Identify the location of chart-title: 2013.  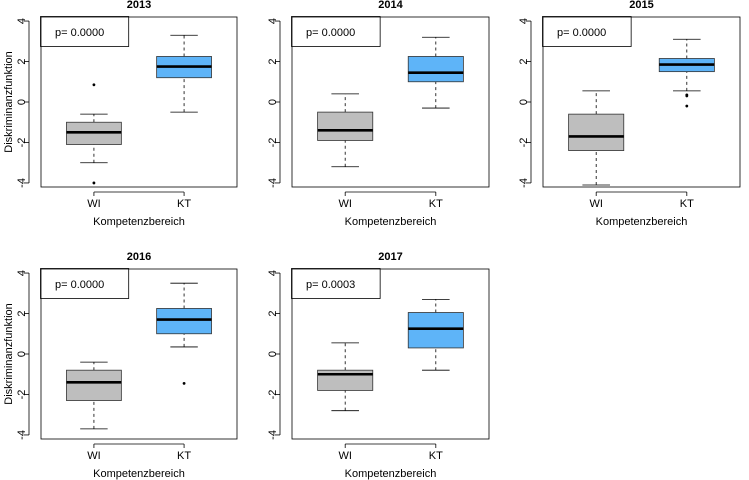
(139, 5).